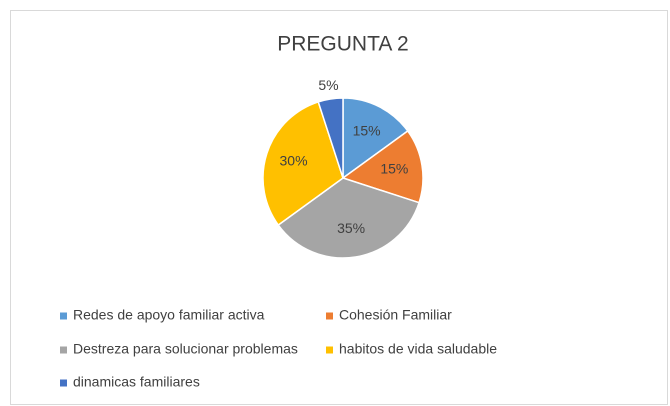 This screenshot has height=406, width=670. I want to click on data-label: 30%, so click(294, 161).